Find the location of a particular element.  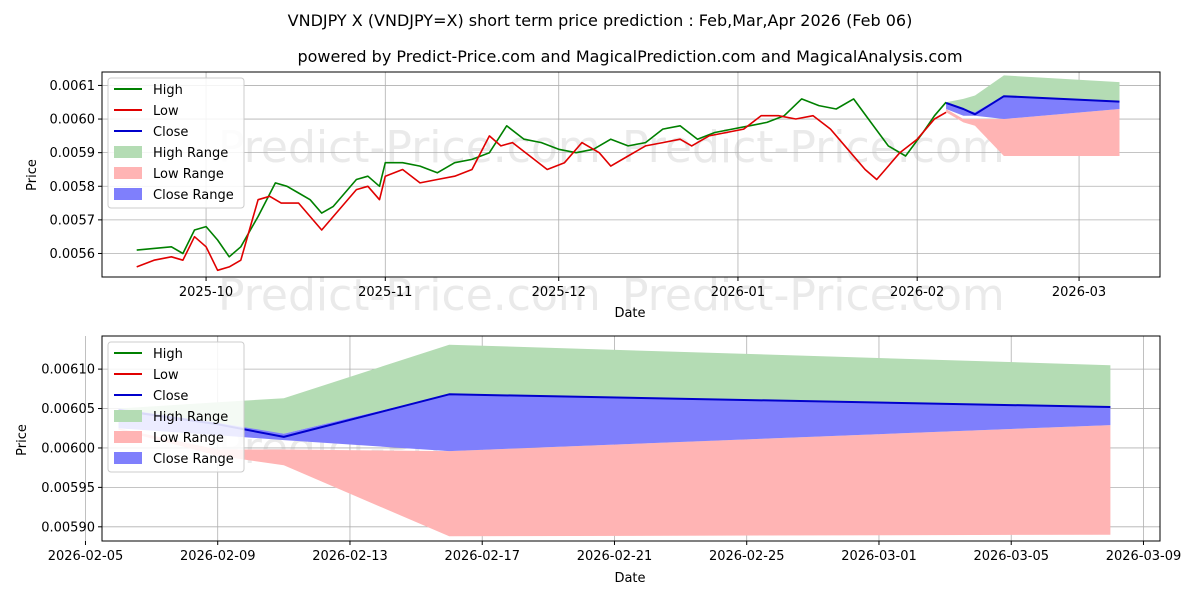

x-tick-label: 2026-02-09 is located at coordinates (218, 556).